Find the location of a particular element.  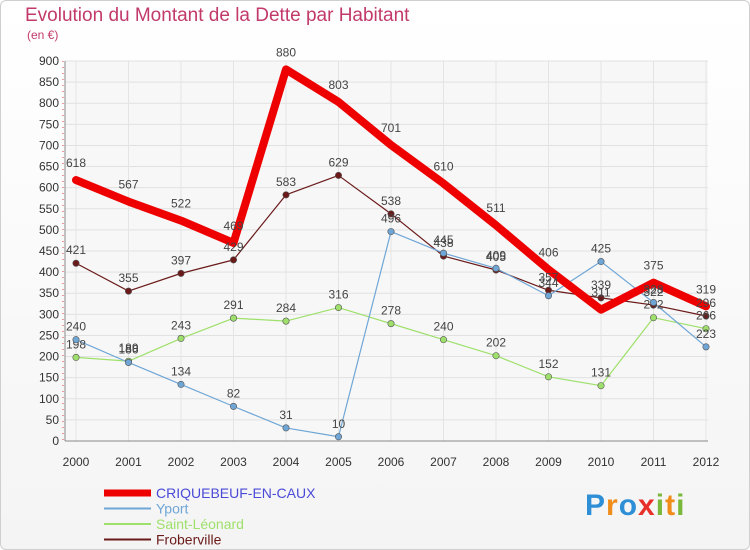

data-label: 409 is located at coordinates (496, 255).